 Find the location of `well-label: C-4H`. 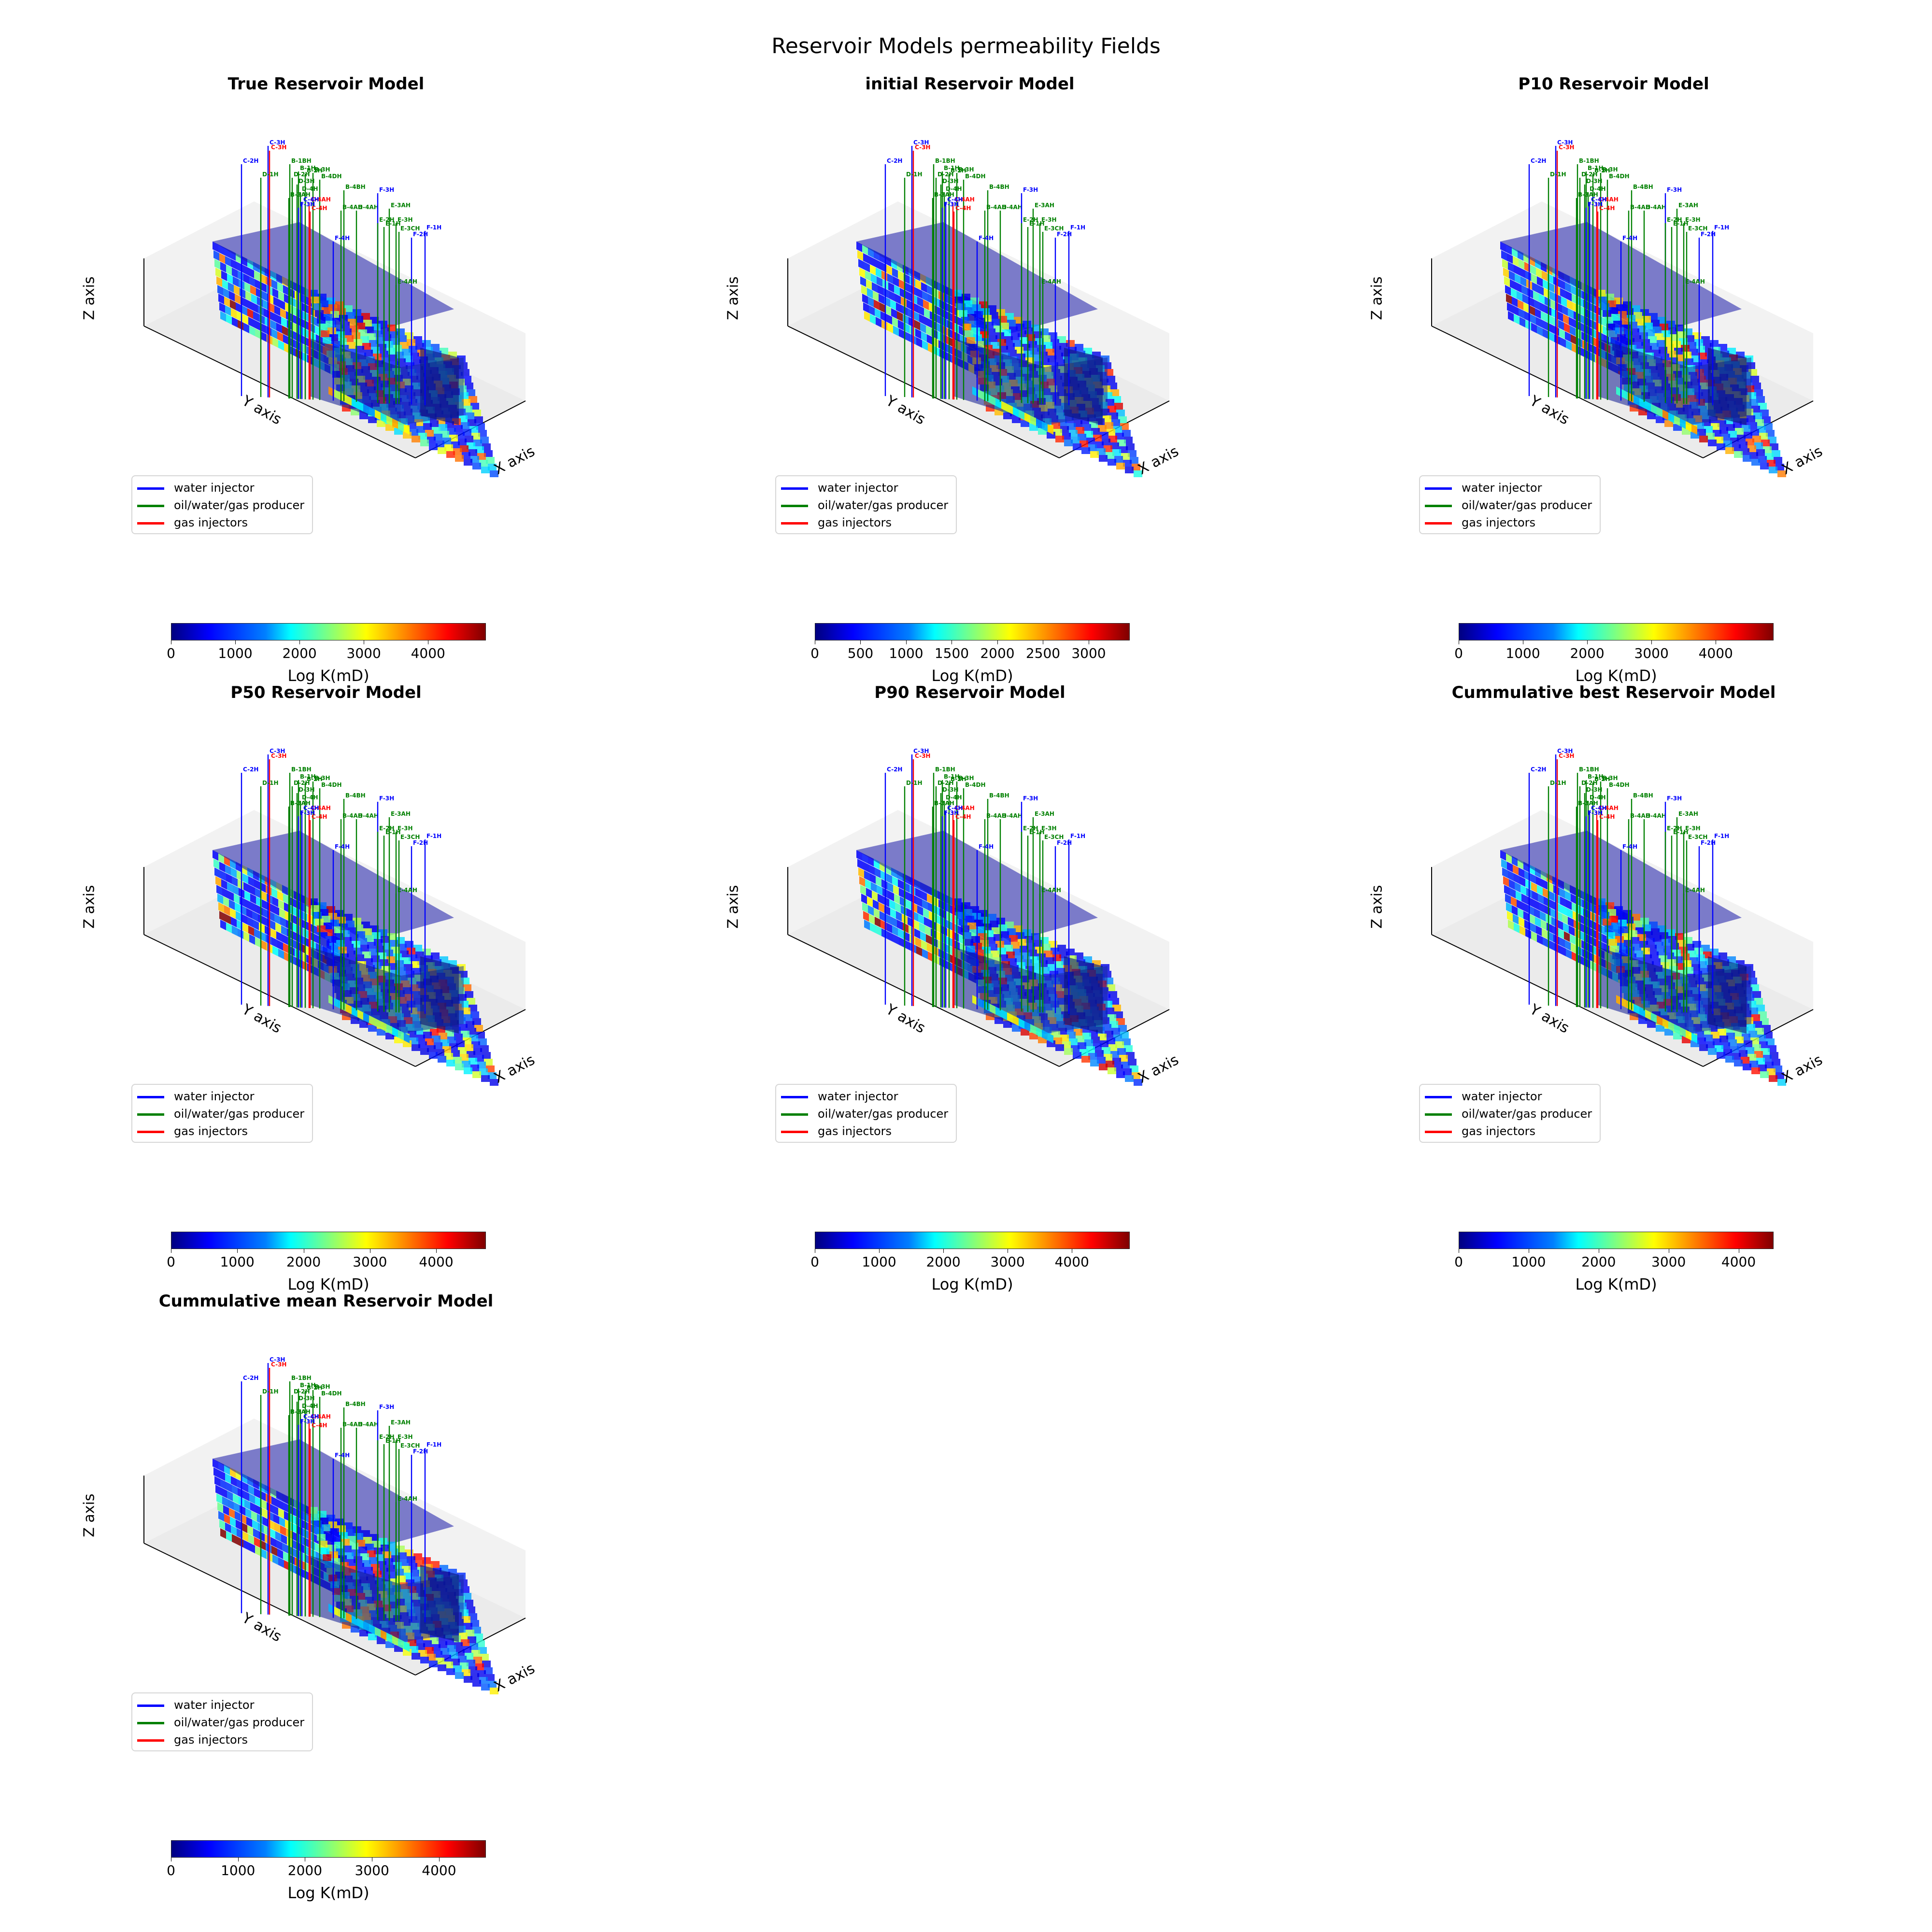

well-label: C-4H is located at coordinates (963, 208).